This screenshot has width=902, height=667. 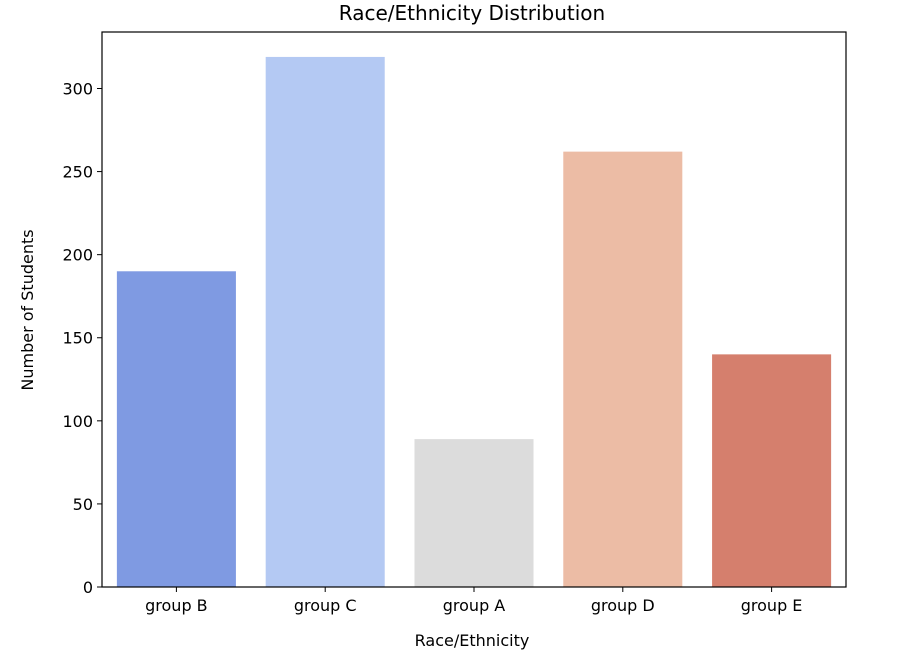 I want to click on x-axis-label: Race/Ethnicity, so click(x=472, y=640).